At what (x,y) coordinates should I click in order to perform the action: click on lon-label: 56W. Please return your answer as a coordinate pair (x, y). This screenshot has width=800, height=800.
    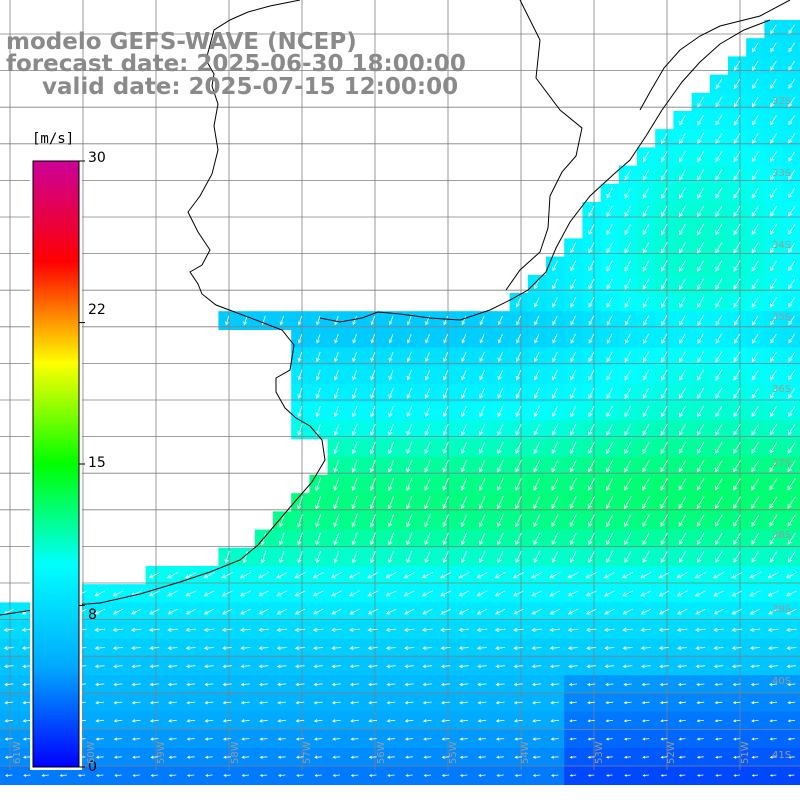
    Looking at the image, I should click on (381, 752).